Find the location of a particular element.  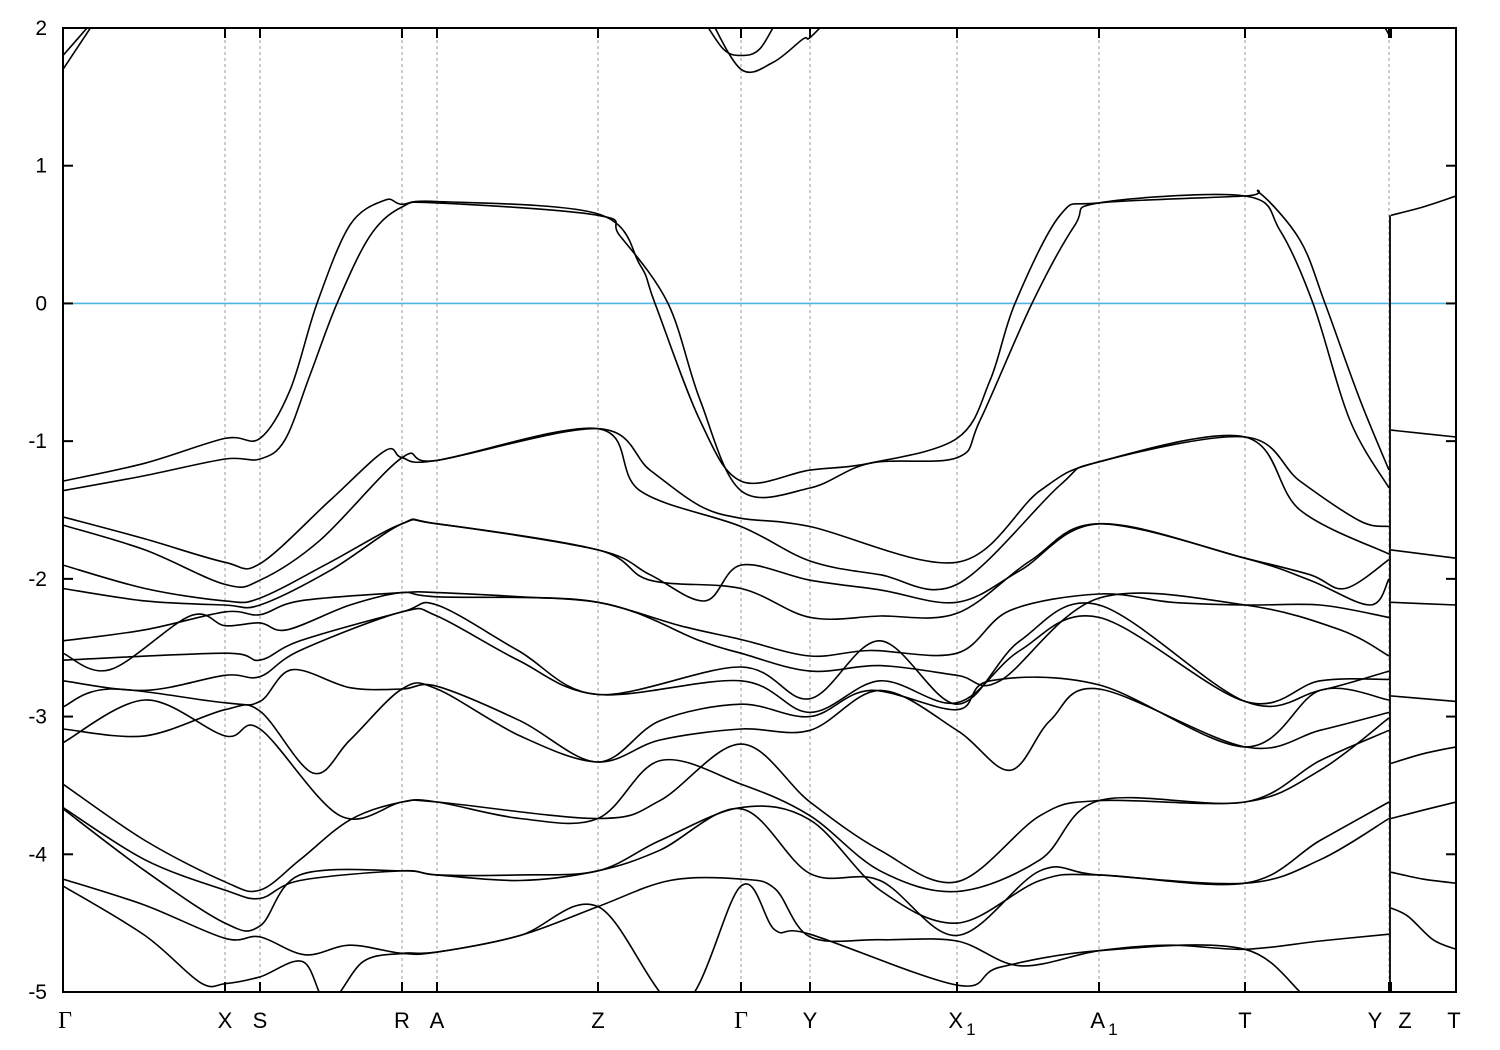

kpoint-label: A is located at coordinates (437, 1020).